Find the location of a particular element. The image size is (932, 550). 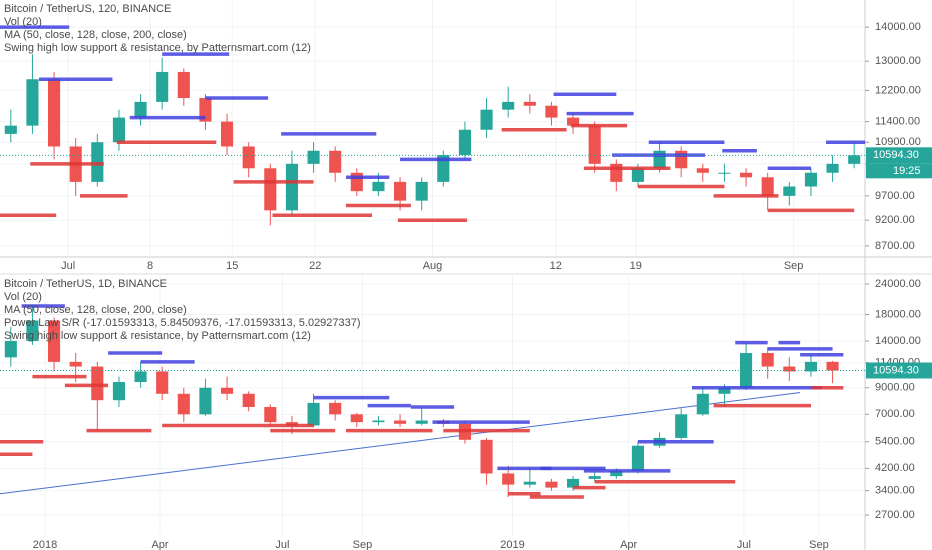

legend-text: Bitcoin / TetherUS, 120, BINANCE is located at coordinates (87, 9).